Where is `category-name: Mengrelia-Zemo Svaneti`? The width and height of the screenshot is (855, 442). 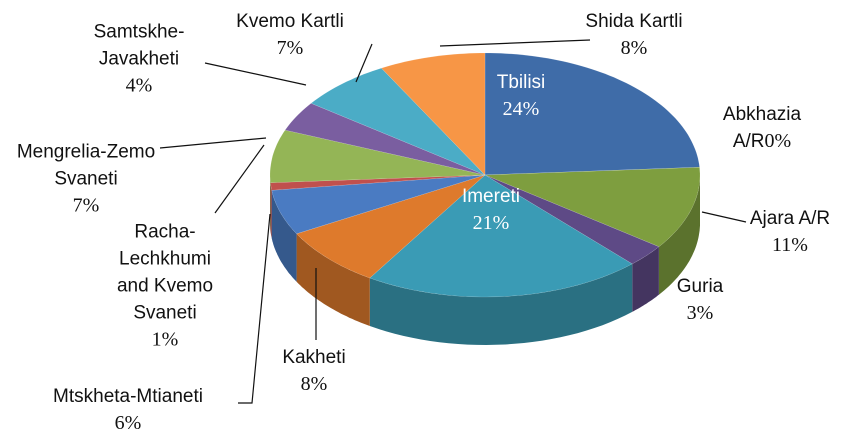
category-name: Mengrelia-Zemo Svaneti is located at coordinates (86, 165).